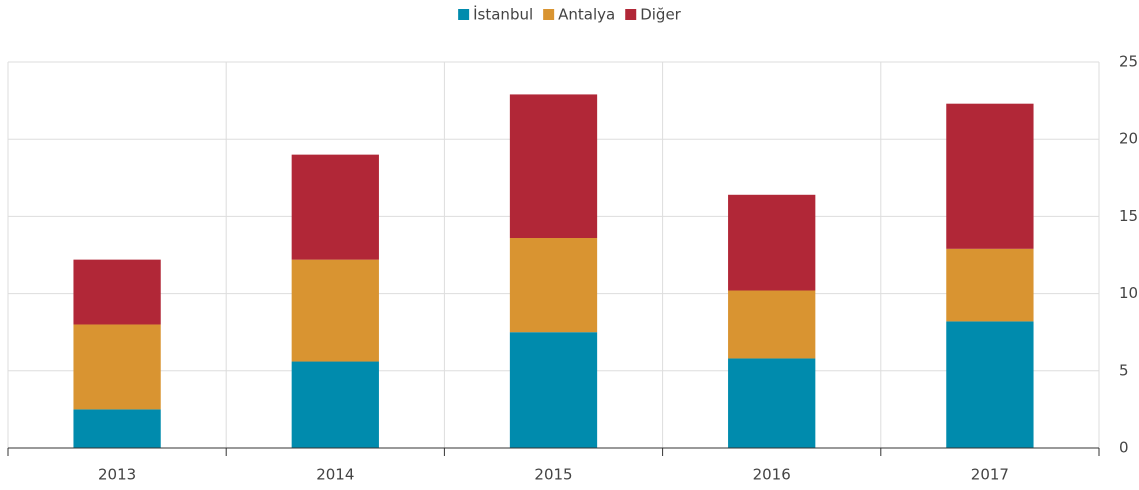  Describe the element at coordinates (1128, 216) in the screenshot. I see `y-tick-label: 15` at that location.